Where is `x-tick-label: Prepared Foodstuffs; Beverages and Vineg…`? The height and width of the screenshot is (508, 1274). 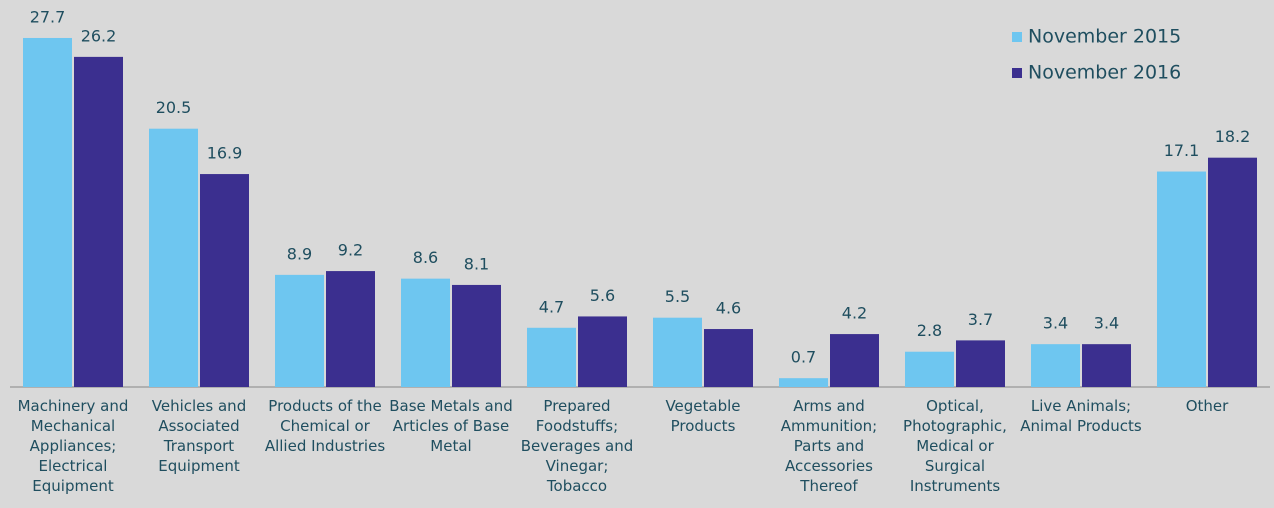
x-tick-label: Prepared Foodstuffs; Beverages and Vineg… is located at coordinates (577, 446).